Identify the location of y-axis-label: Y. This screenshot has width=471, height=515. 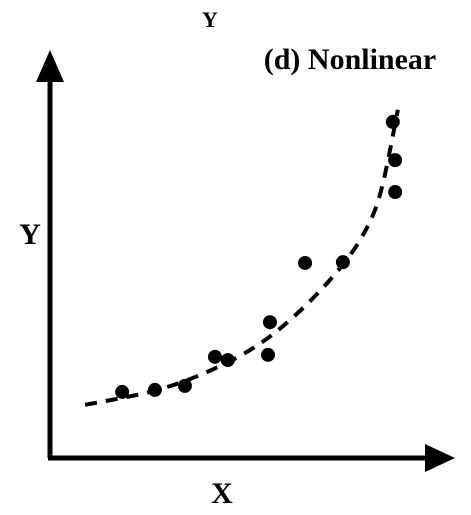
(30, 234).